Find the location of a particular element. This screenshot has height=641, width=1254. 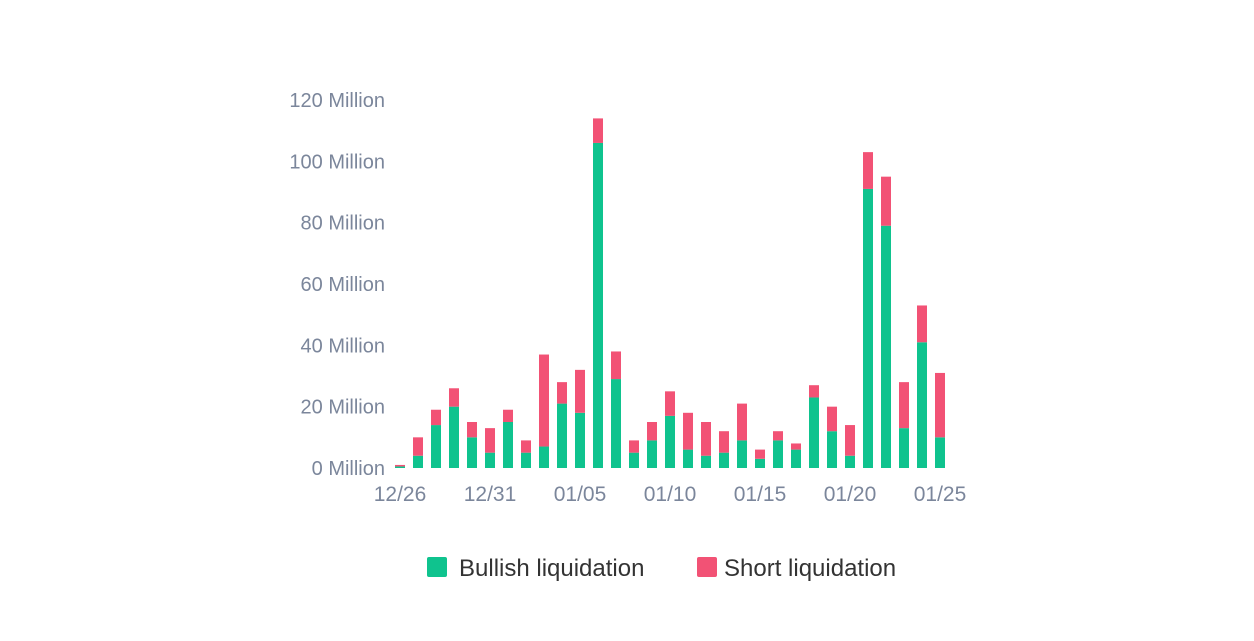

x-tick-label: 01/10 is located at coordinates (670, 494).